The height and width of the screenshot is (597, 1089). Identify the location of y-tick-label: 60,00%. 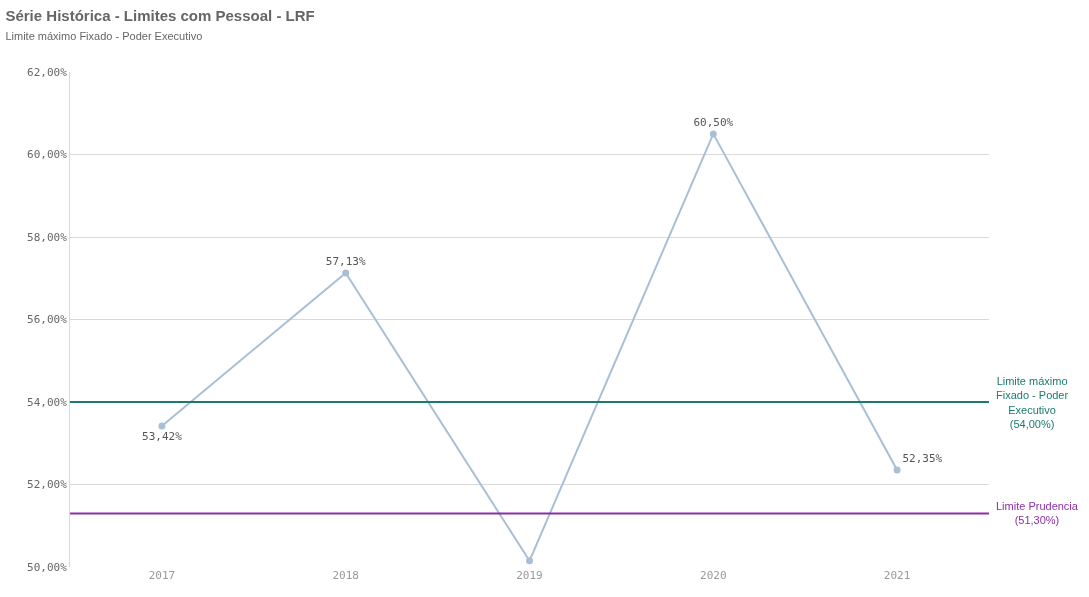
(47, 155).